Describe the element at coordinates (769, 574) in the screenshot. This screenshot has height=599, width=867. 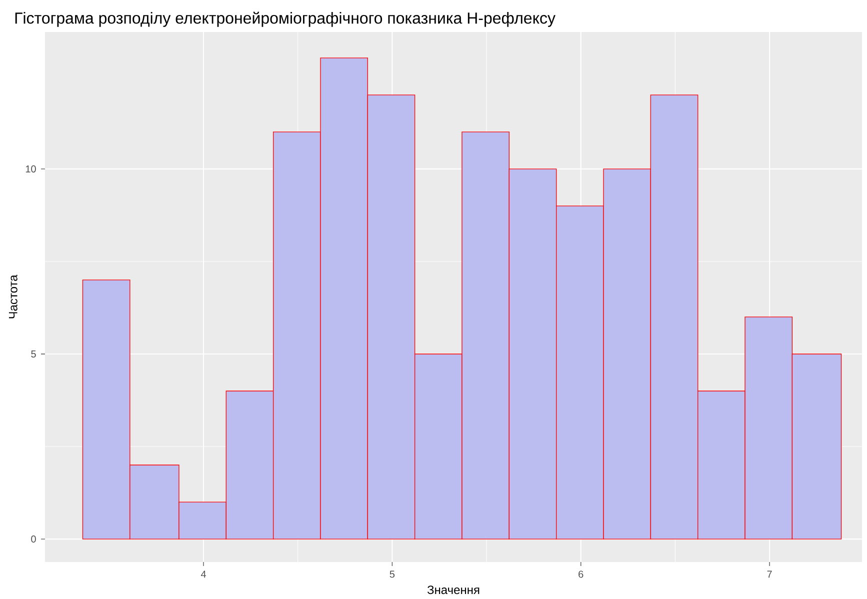
I see `x-tick-label: 7` at that location.